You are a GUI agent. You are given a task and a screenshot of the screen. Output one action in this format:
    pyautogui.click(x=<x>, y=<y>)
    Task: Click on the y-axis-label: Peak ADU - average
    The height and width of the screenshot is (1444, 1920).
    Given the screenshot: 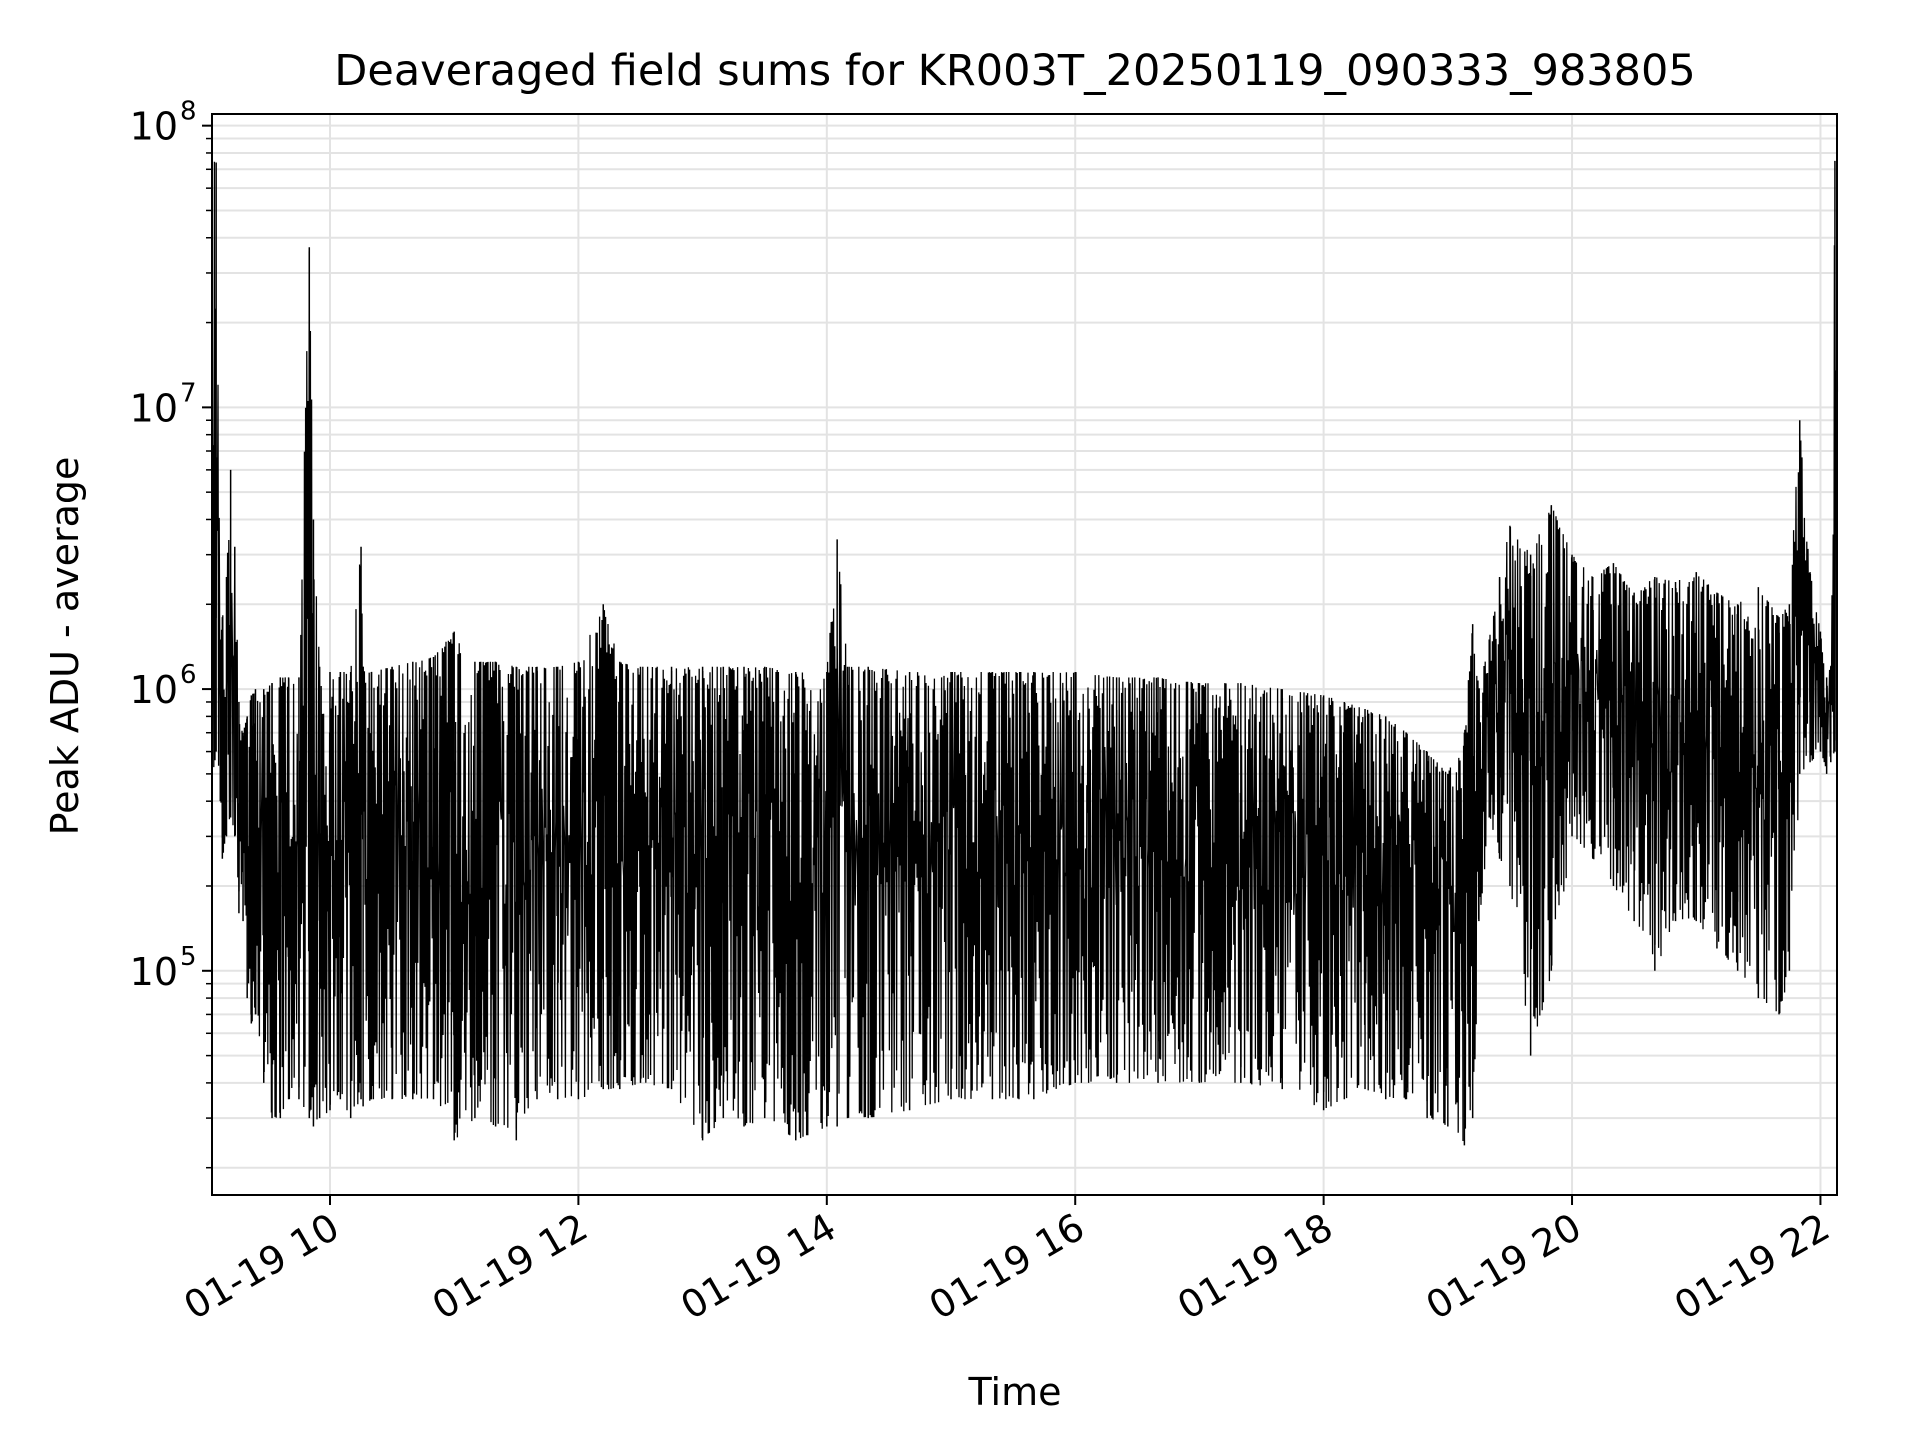 What is the action you would take?
    pyautogui.click(x=65, y=646)
    